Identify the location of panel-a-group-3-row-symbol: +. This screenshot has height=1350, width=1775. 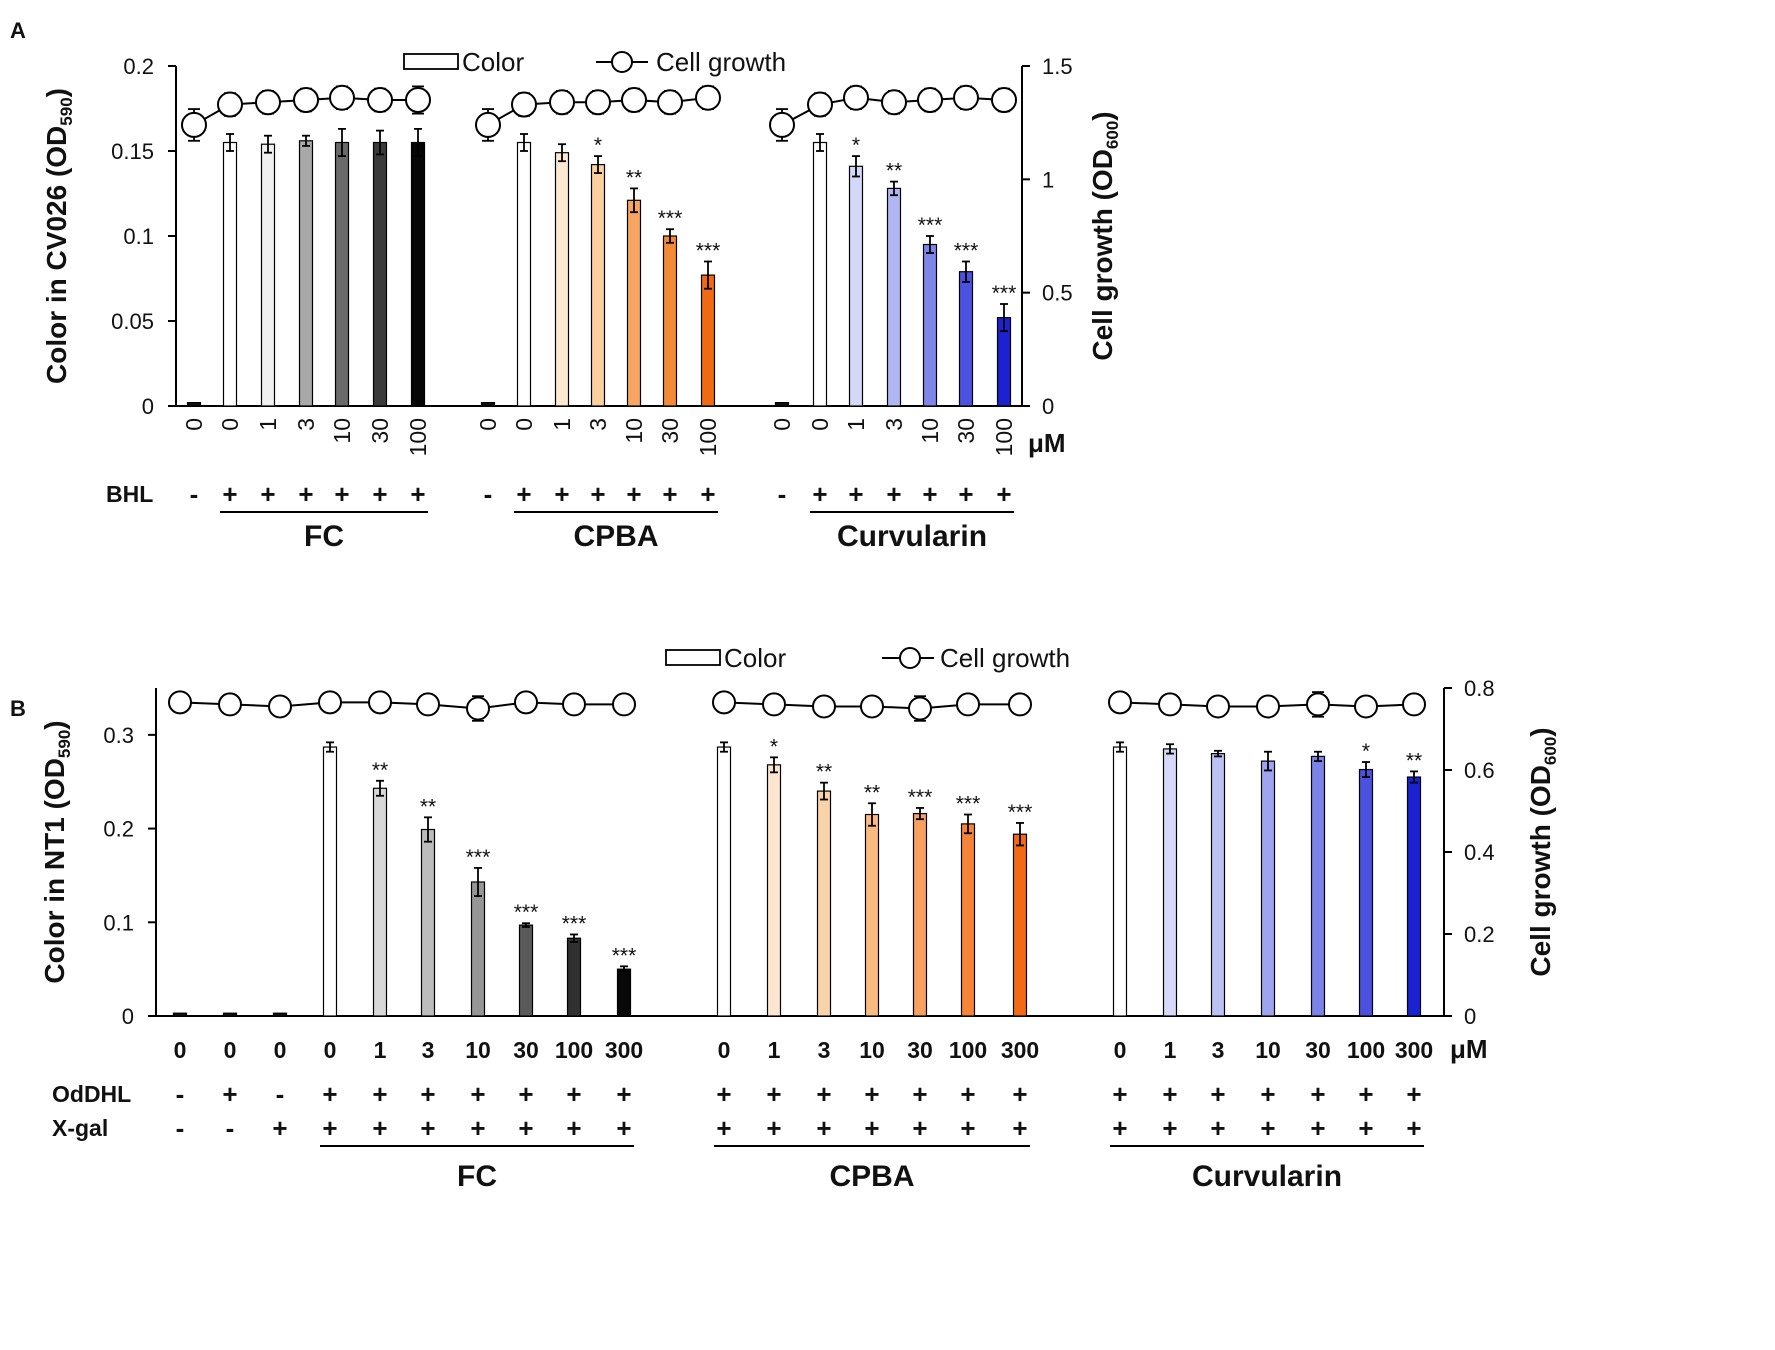
(965, 494).